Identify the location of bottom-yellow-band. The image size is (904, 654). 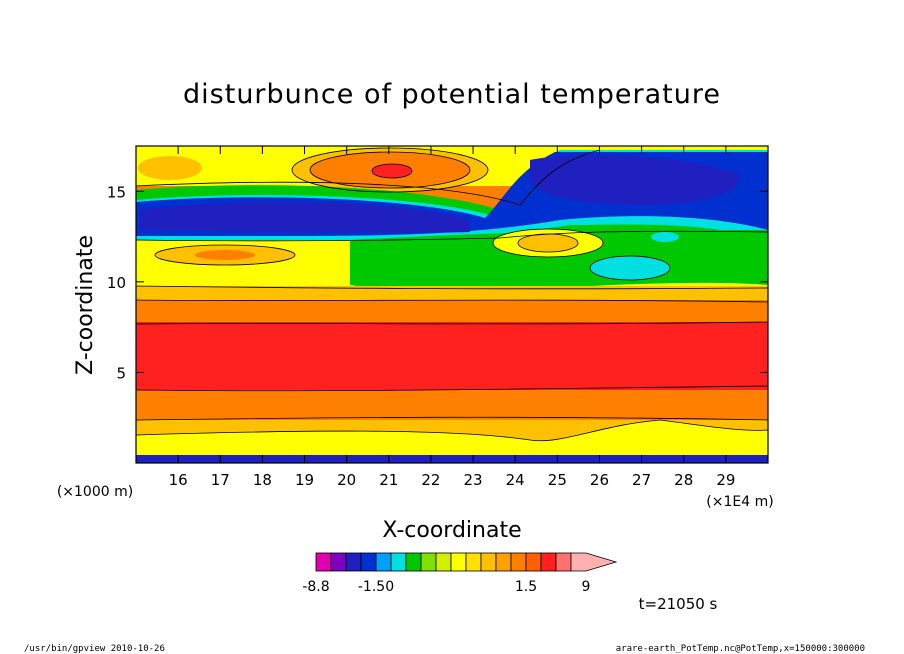
(452, 437).